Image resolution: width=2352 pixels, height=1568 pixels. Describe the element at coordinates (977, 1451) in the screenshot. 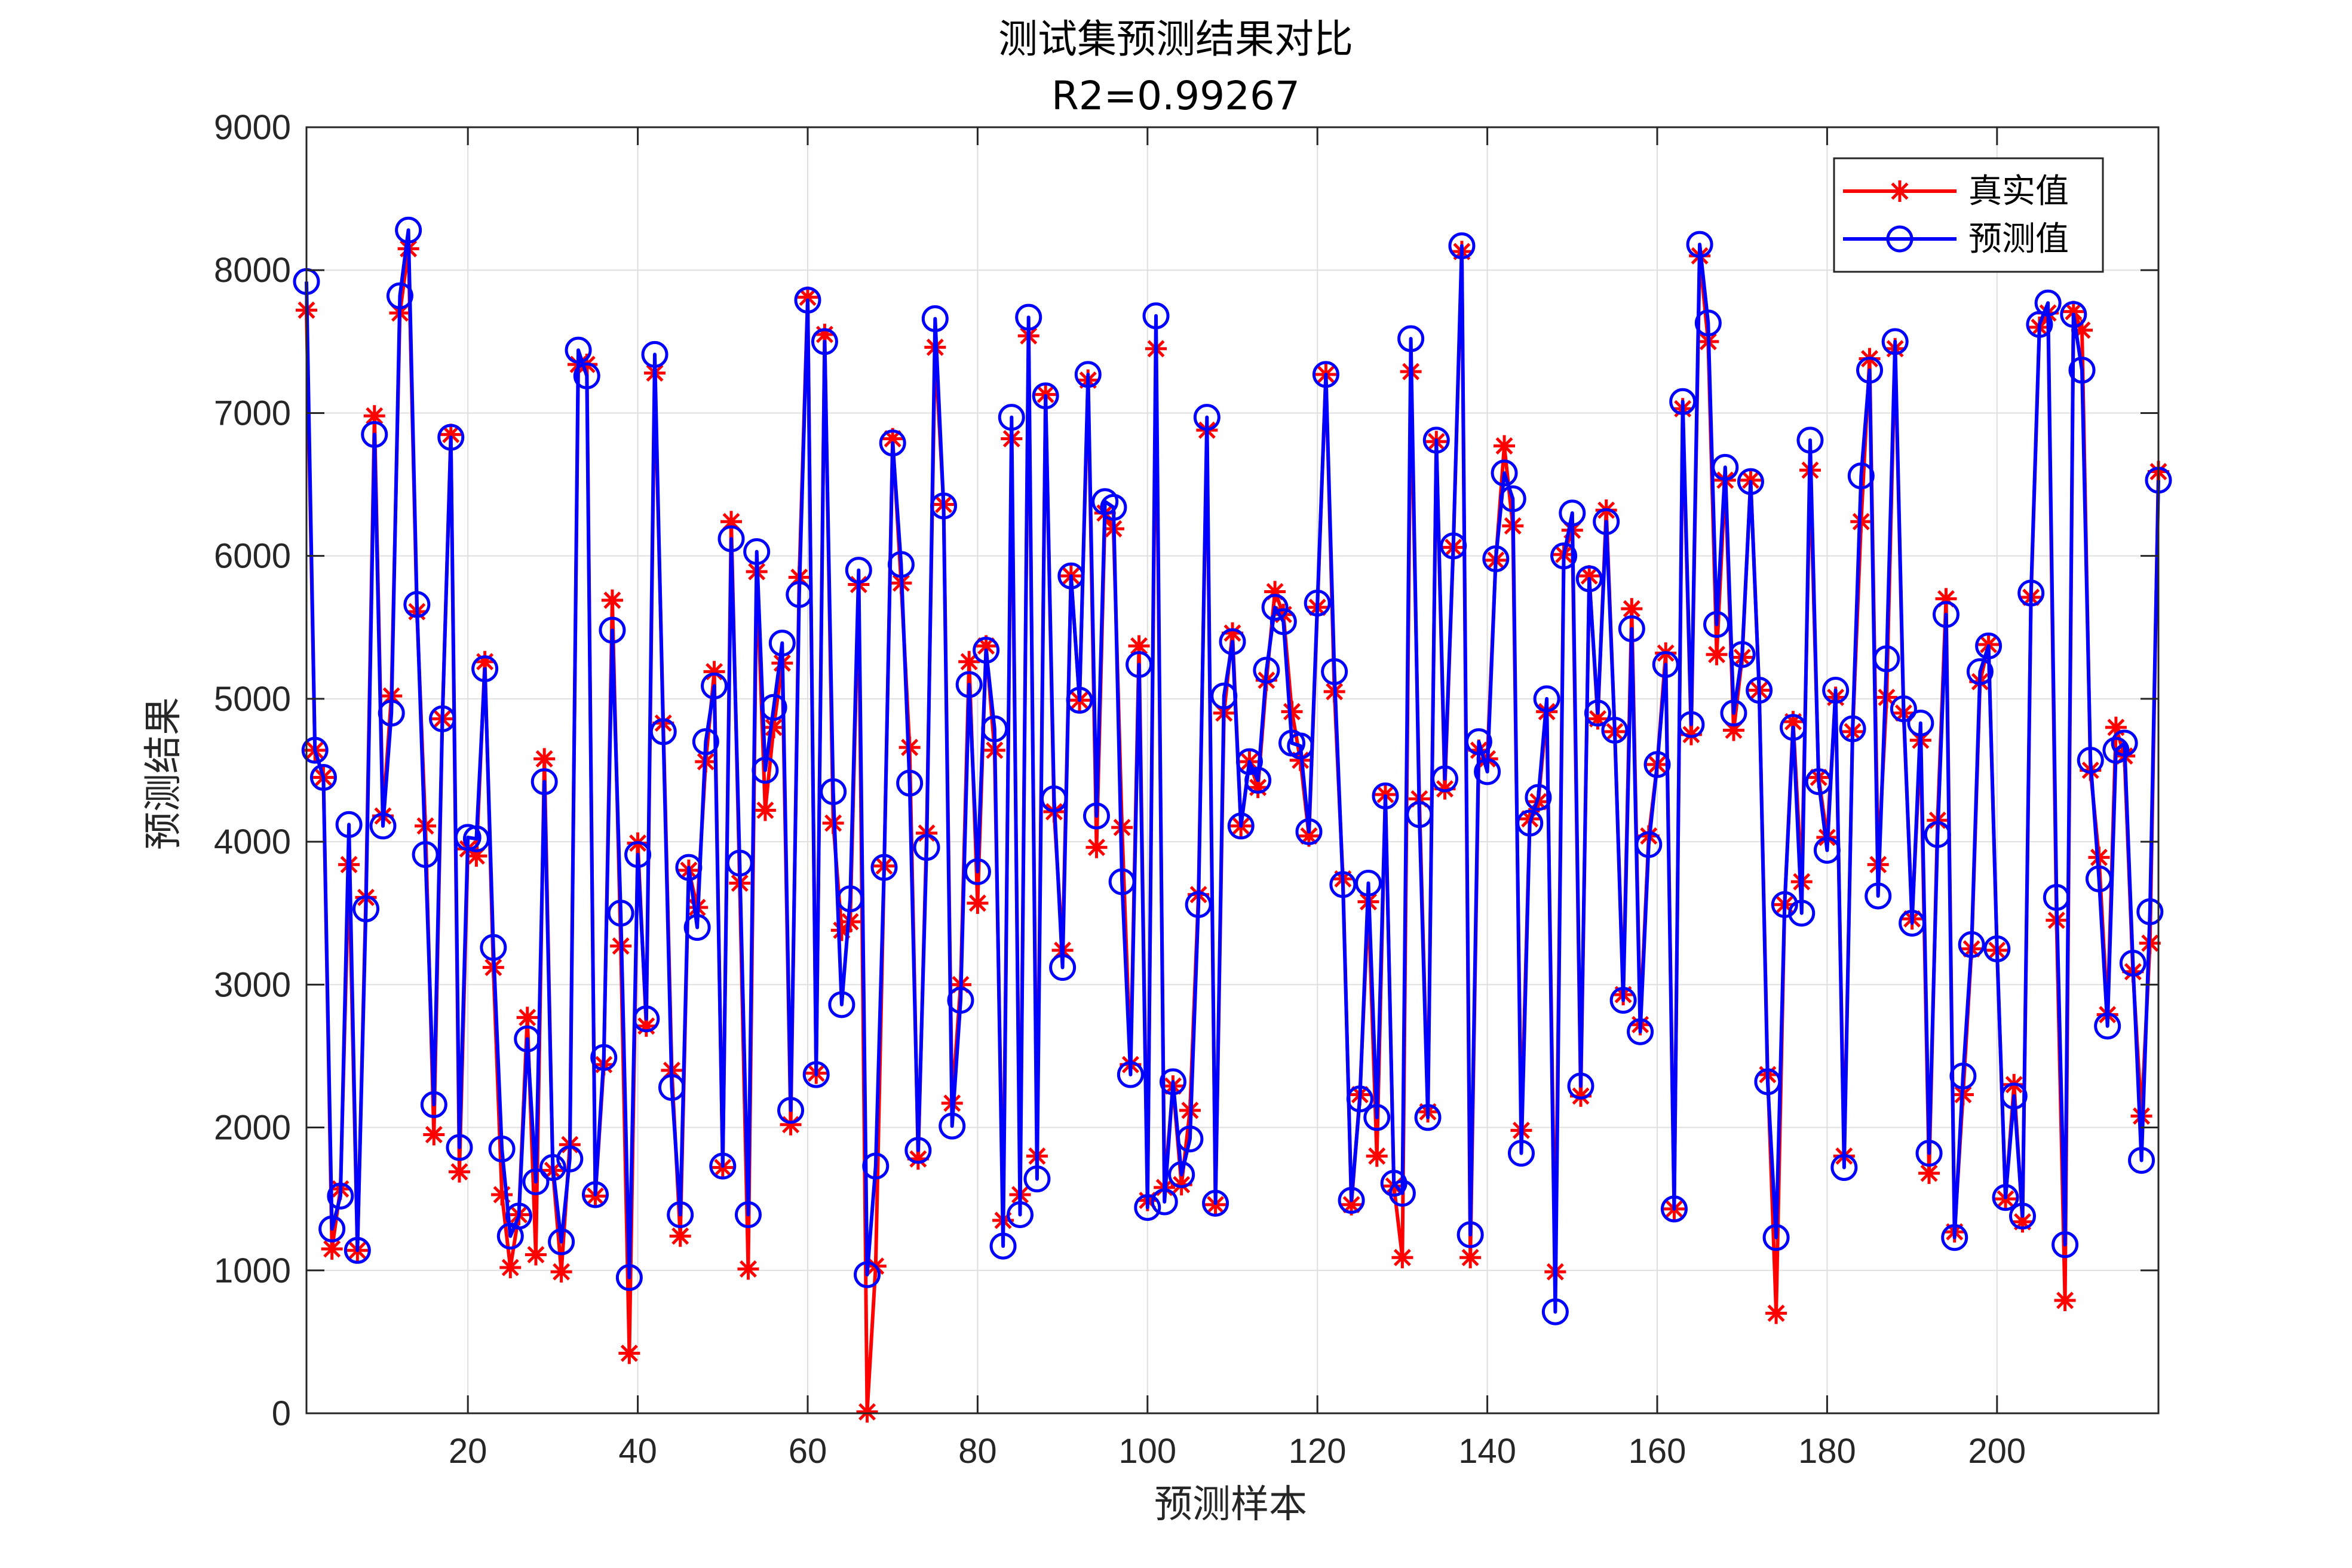

I see `x-tick-label: 80` at that location.